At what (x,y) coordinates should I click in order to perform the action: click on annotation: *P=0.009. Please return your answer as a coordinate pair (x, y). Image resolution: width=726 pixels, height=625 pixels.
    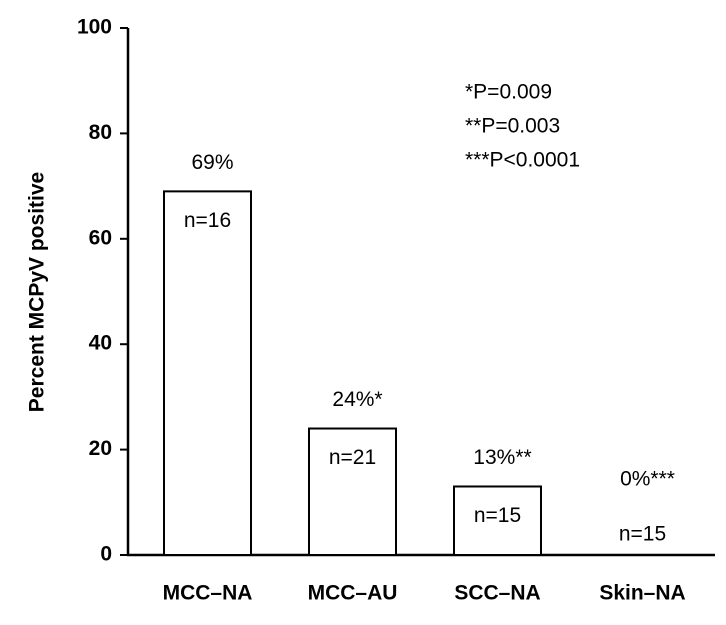
    Looking at the image, I should click on (508, 92).